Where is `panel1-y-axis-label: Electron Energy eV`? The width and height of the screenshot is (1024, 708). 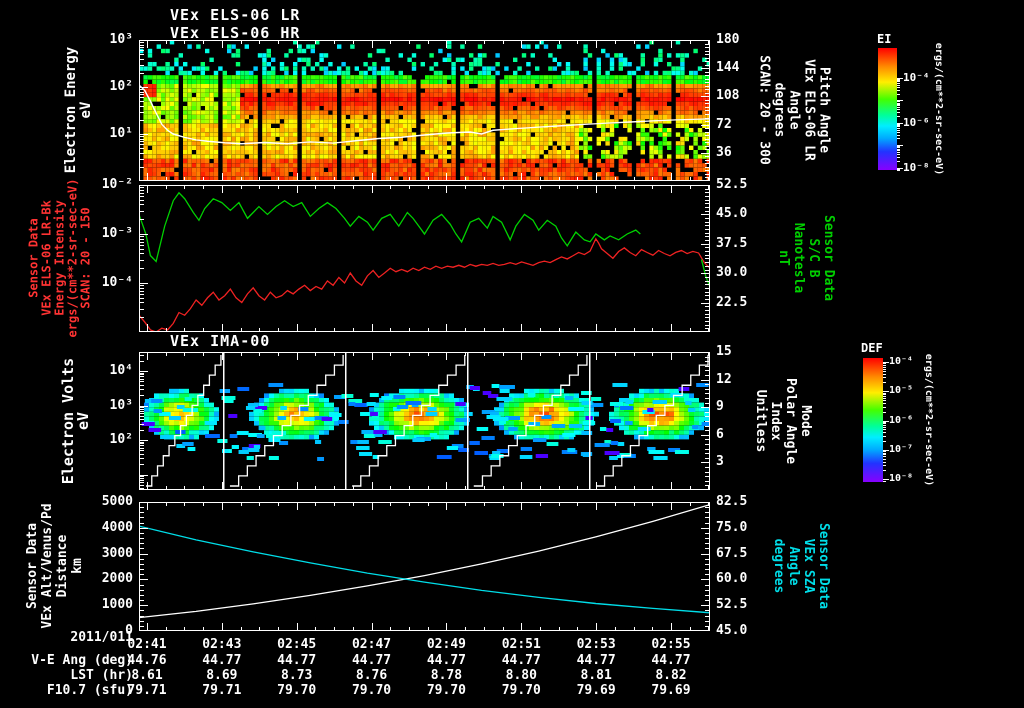
panel1-y-axis-label: Electron Energy eV is located at coordinates (78, 110).